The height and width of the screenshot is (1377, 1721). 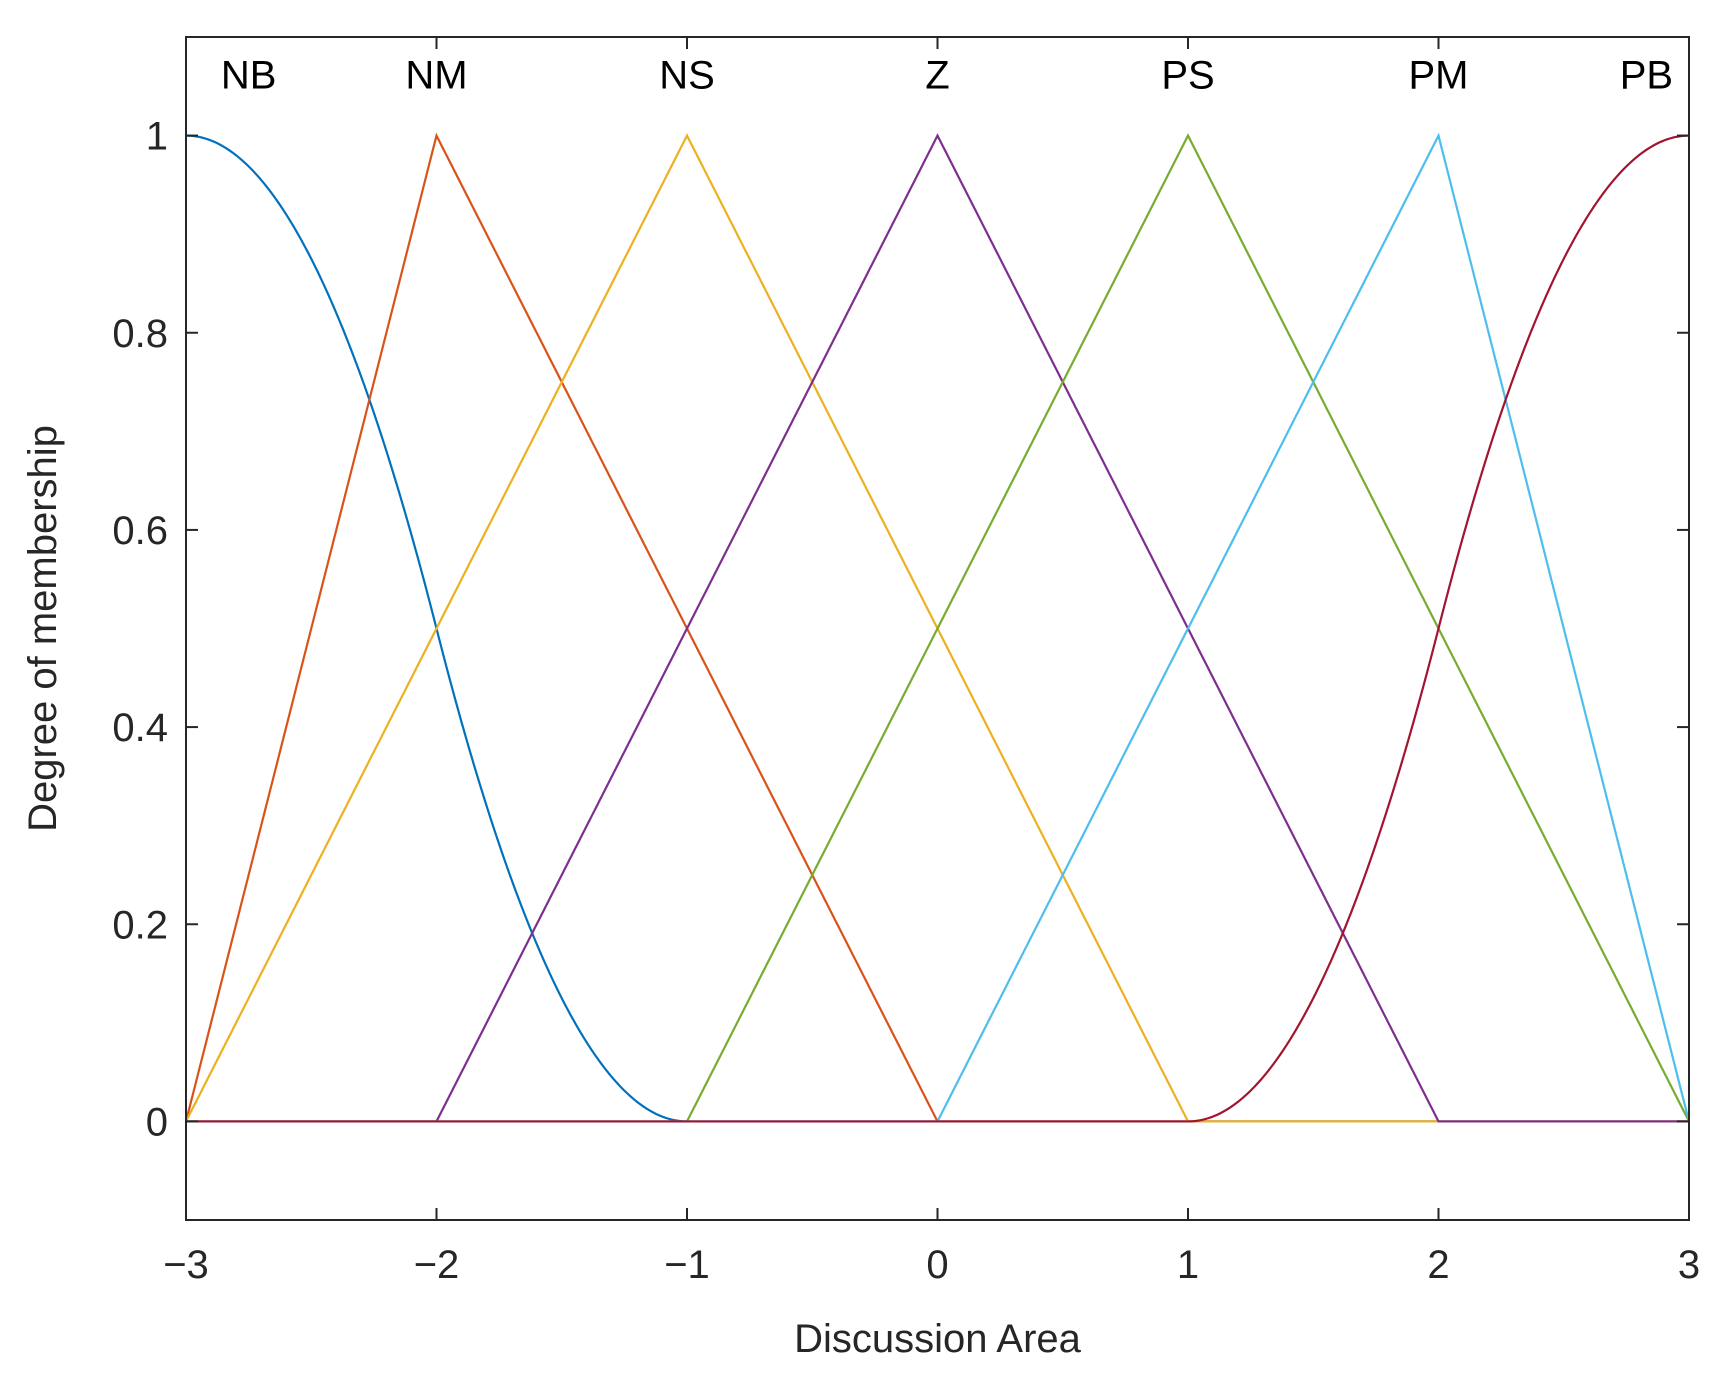 What do you see at coordinates (140, 925) in the screenshot?
I see `y-tick-label: 0.2` at bounding box center [140, 925].